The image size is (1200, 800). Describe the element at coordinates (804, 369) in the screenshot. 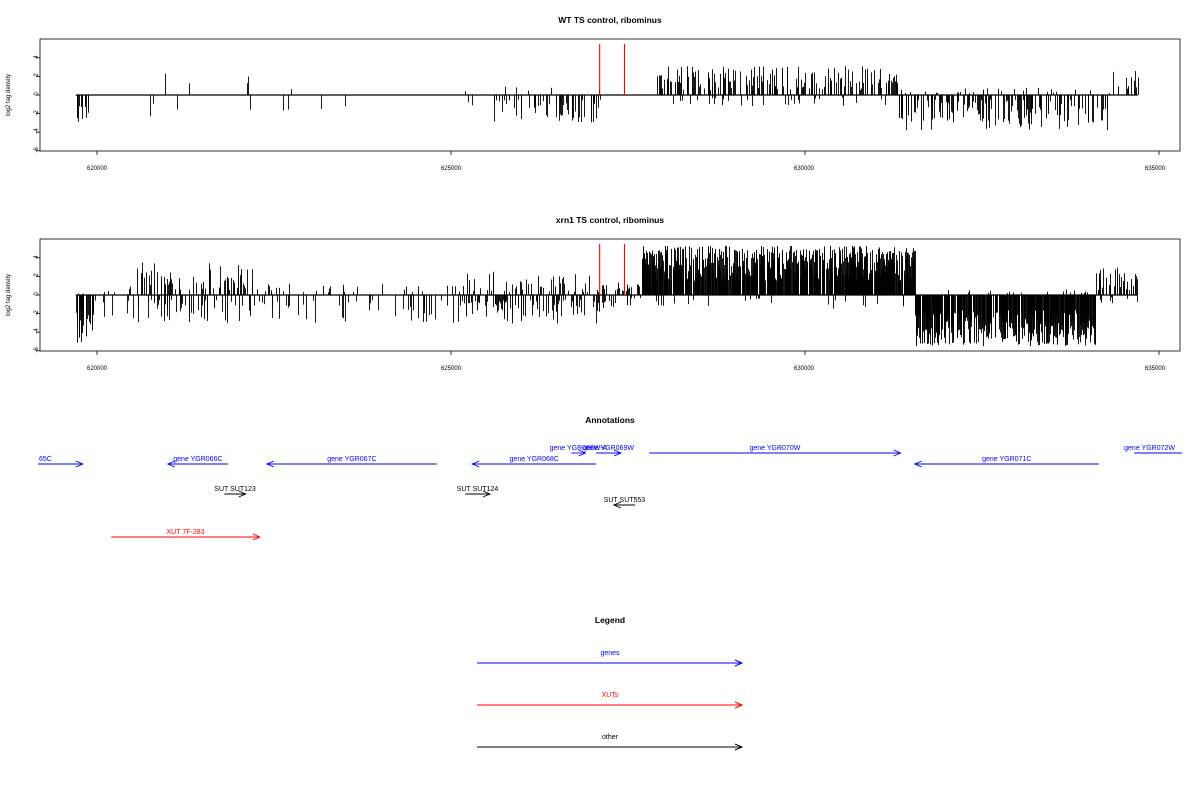

I see `panel2-xtick-label: 630000` at that location.